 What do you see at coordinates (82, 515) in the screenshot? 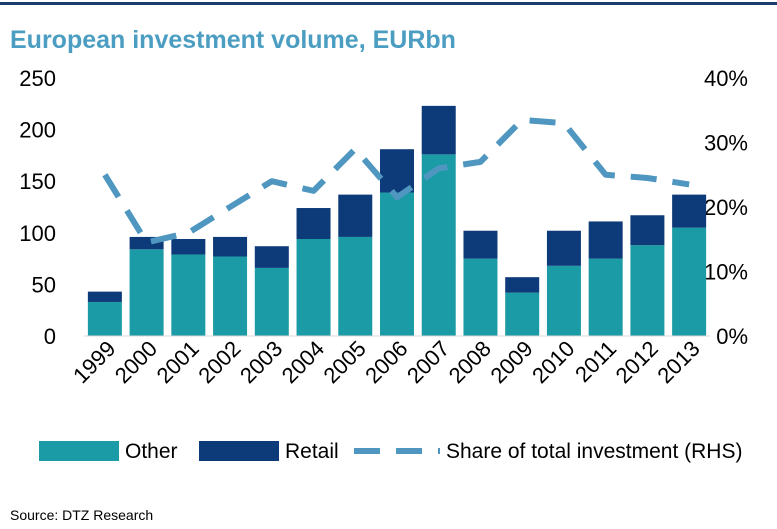
I see `source-note: Source: DTZ Research` at bounding box center [82, 515].